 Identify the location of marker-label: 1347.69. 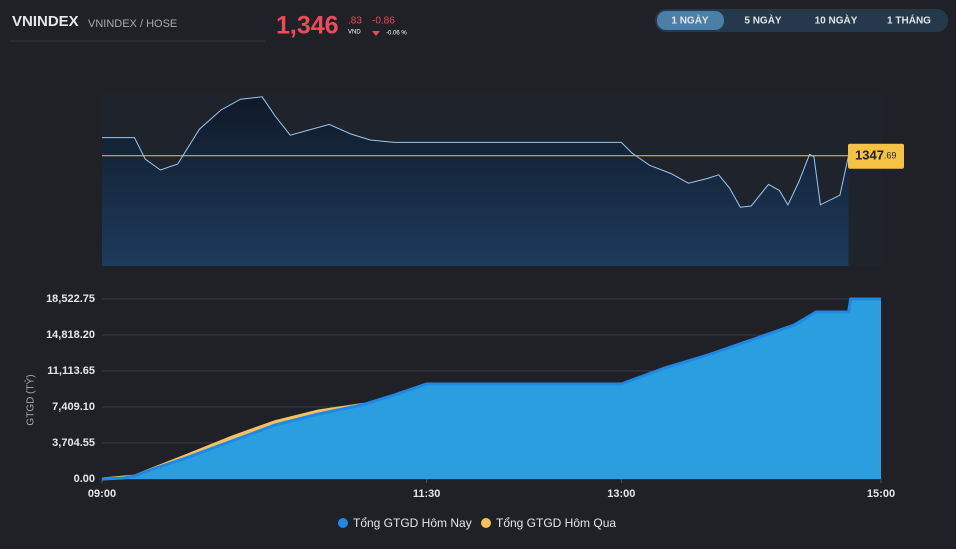
(875, 155).